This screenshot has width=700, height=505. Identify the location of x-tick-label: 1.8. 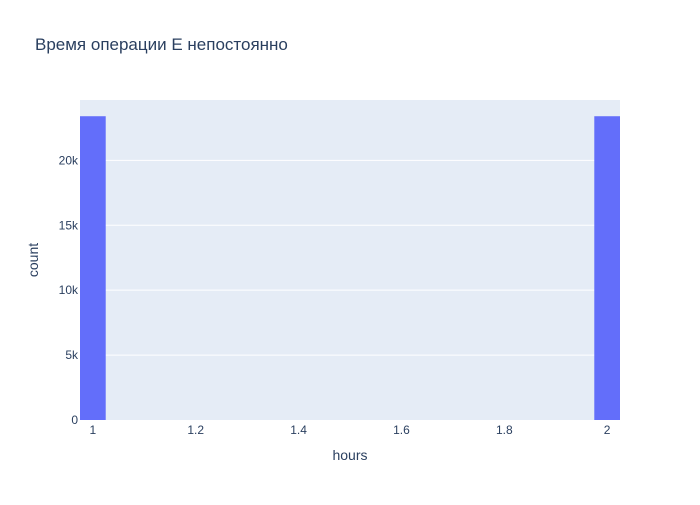
(504, 430).